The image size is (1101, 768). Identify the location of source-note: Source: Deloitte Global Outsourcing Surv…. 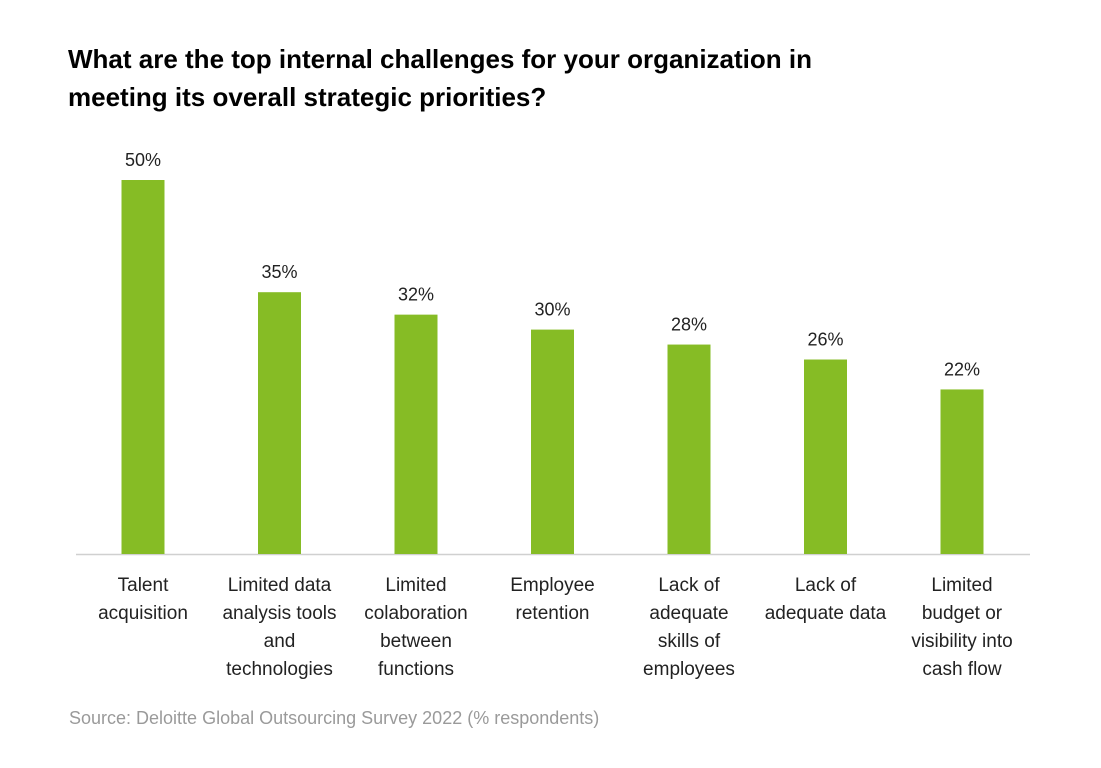
(334, 718).